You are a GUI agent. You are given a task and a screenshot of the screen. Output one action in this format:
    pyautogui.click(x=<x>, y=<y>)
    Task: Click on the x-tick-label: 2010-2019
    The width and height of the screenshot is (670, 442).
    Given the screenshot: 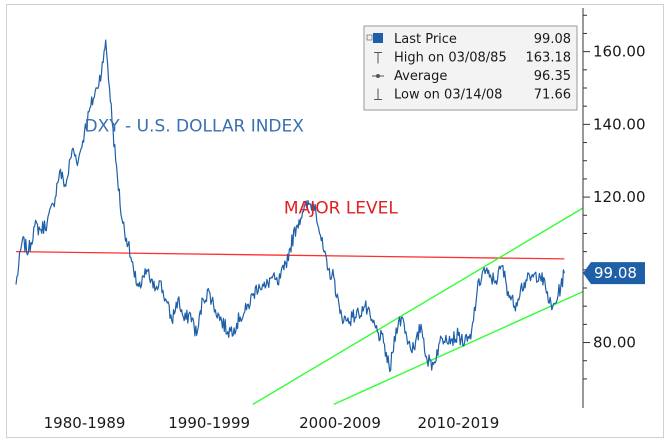 What is the action you would take?
    pyautogui.click(x=459, y=423)
    